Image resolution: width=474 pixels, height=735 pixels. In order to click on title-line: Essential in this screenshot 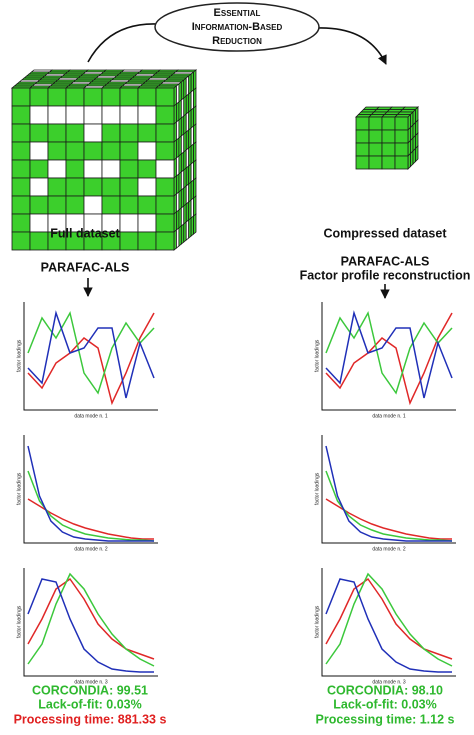, I will do `click(237, 13)`.